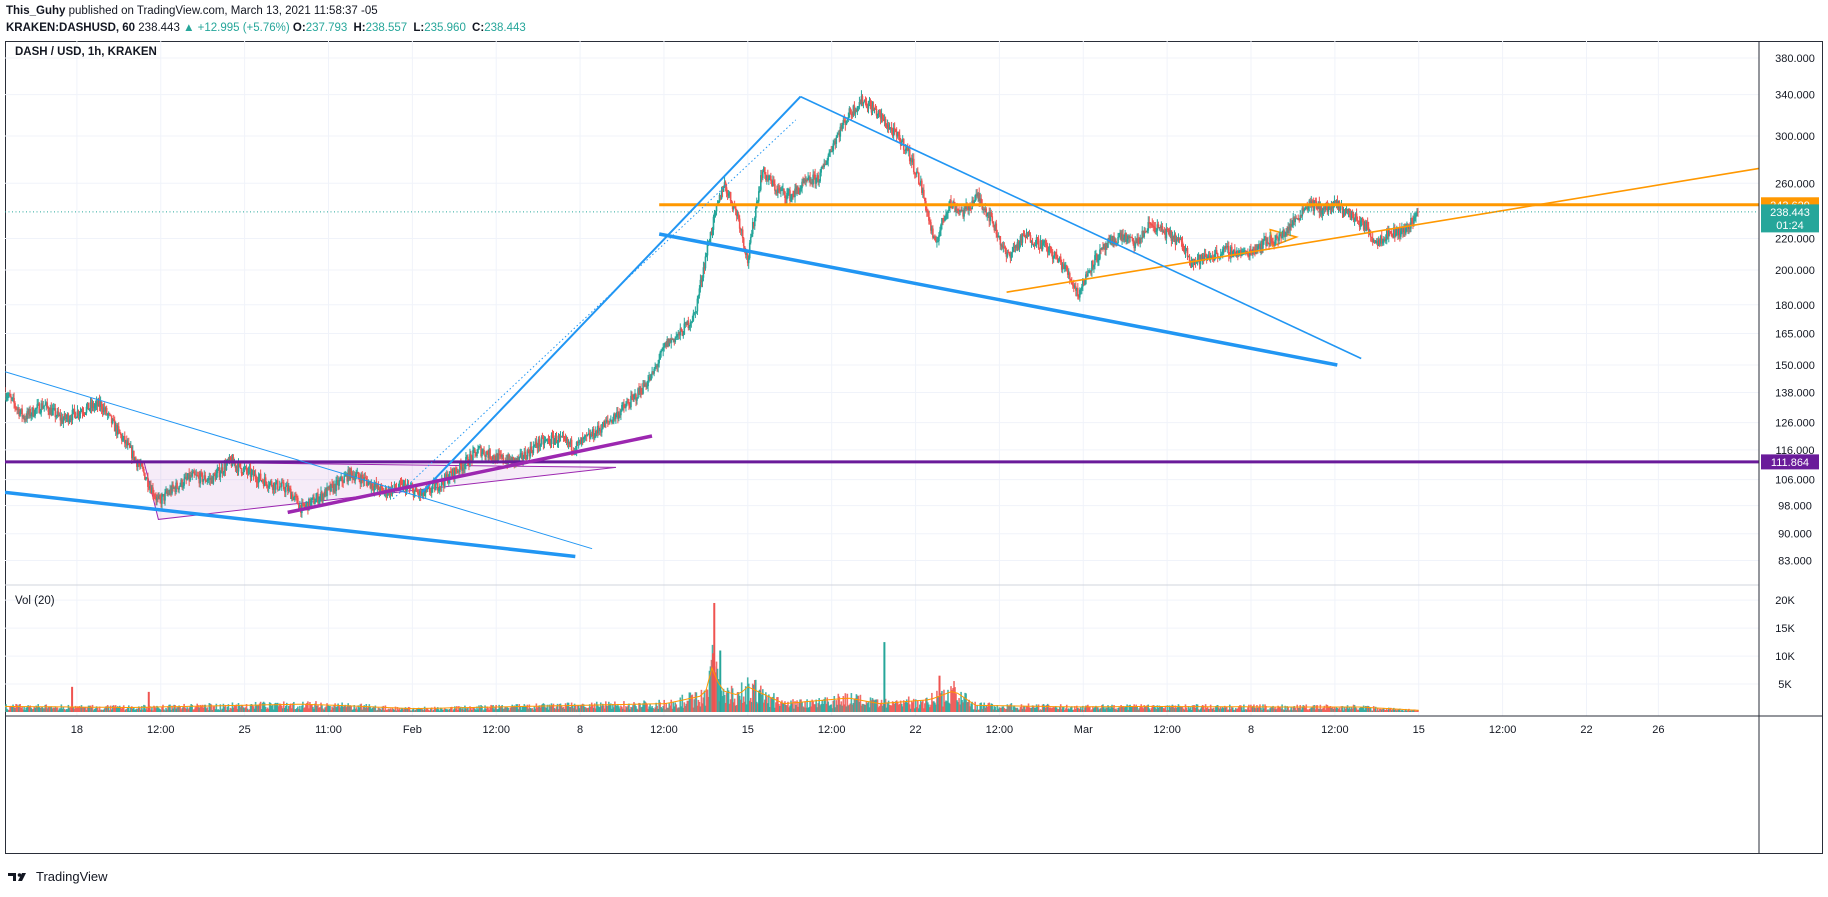 The width and height of the screenshot is (1828, 897). What do you see at coordinates (290, 524) in the screenshot?
I see `blue-thick-lower-line` at bounding box center [290, 524].